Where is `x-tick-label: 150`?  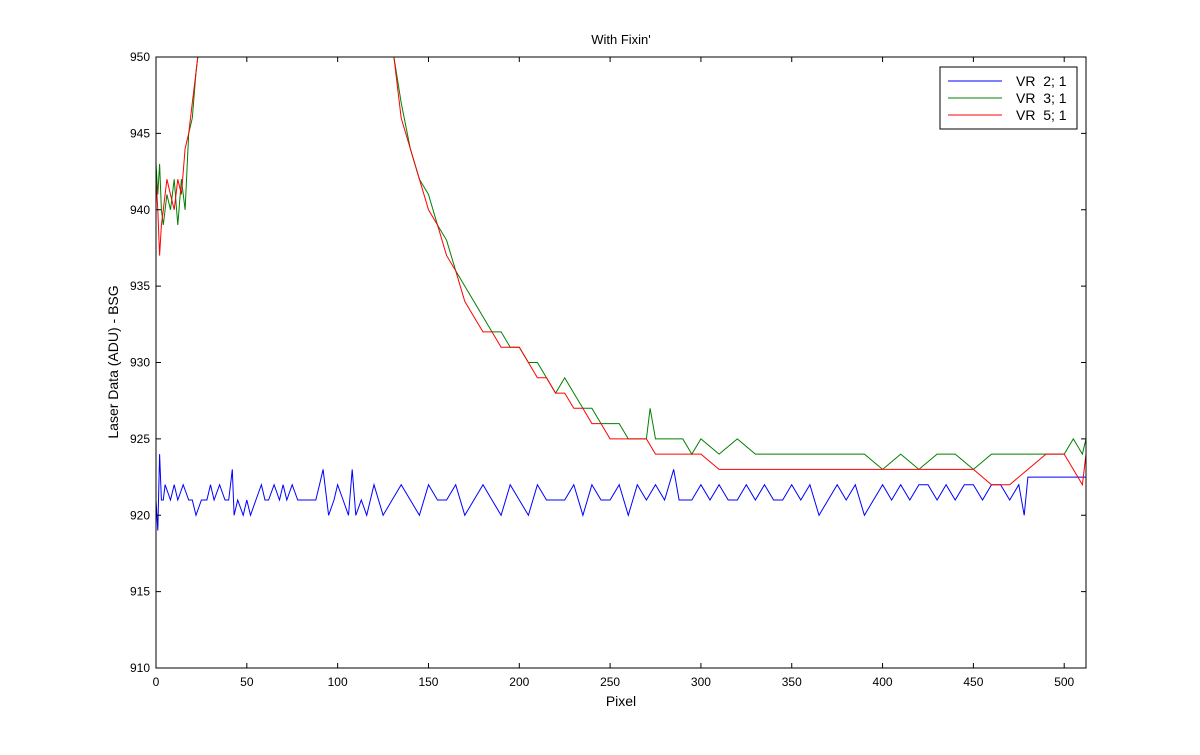 x-tick-label: 150 is located at coordinates (428, 682).